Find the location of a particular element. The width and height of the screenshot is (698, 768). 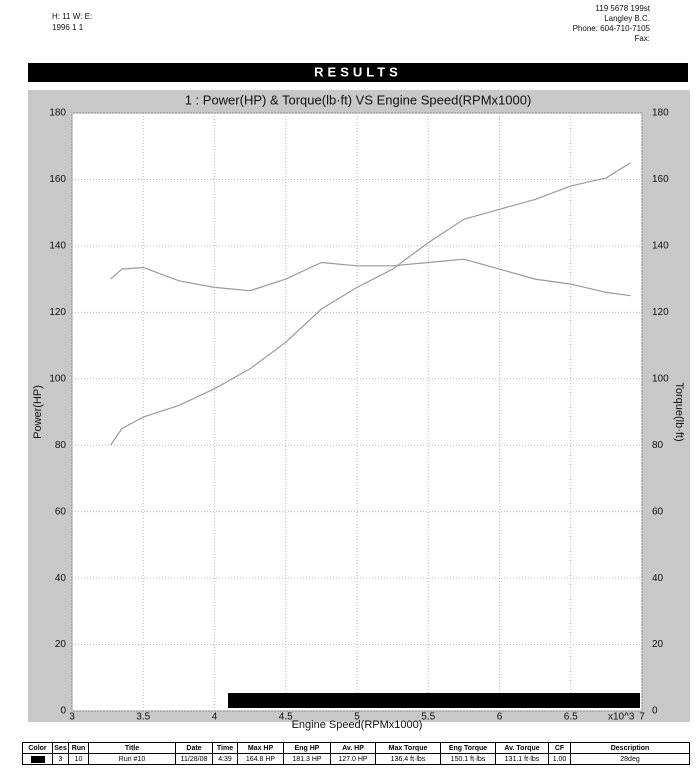

header-right: Phone: 604-710-7105 is located at coordinates (612, 28).